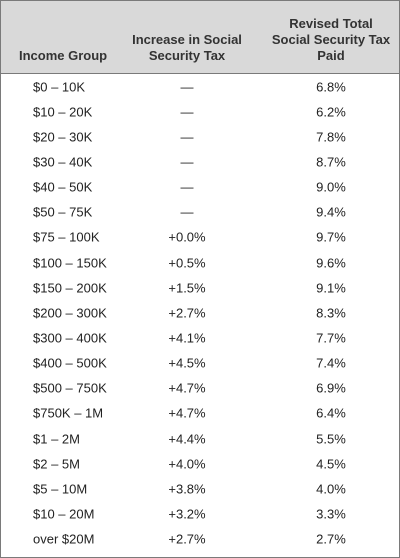 The image size is (400, 558). What do you see at coordinates (331, 137) in the screenshot?
I see `revised-total-cell: 7.8%` at bounding box center [331, 137].